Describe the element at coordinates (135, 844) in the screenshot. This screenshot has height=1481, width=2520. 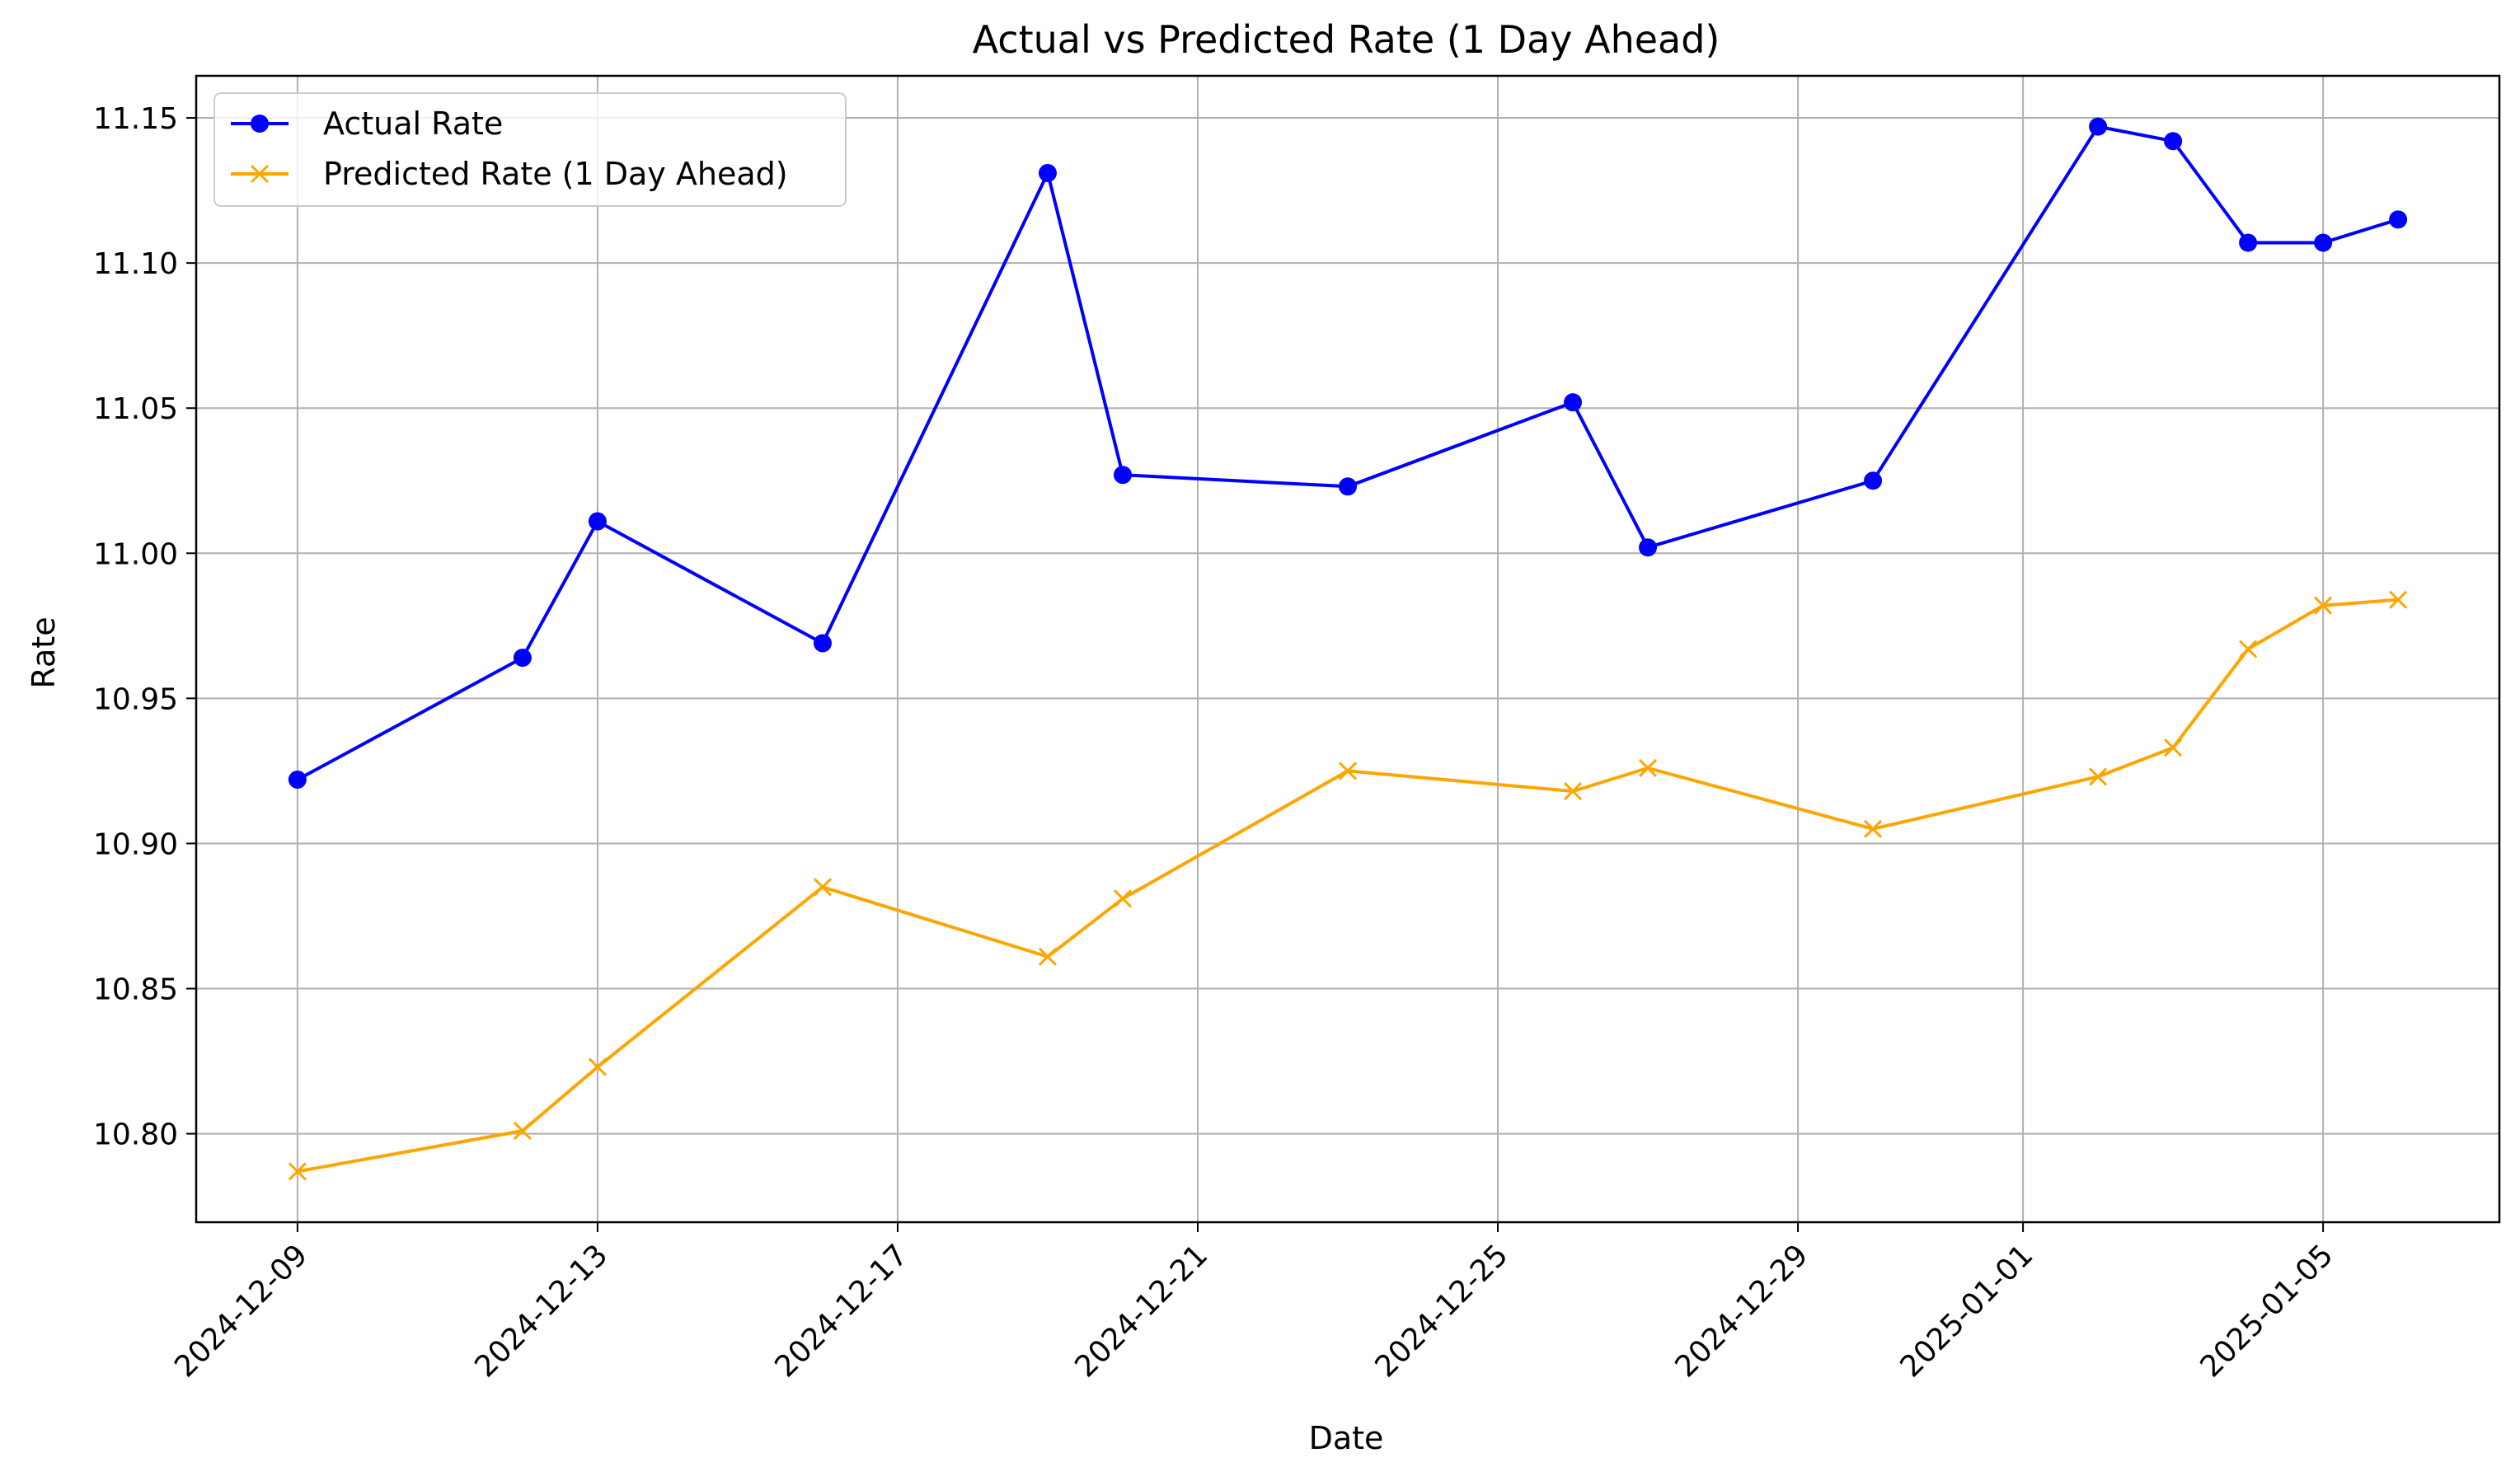
I see `y-tick-label: 10.90` at that location.